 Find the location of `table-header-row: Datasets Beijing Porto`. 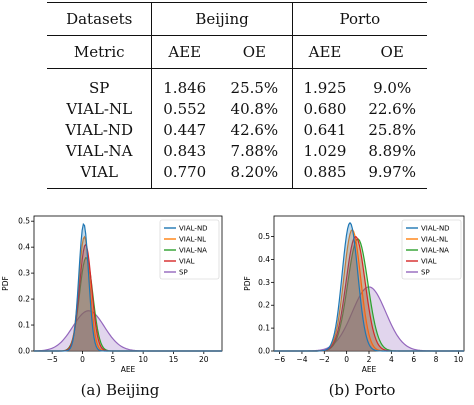

table-header-row: Datasets Beijing Porto is located at coordinates (237, 19).